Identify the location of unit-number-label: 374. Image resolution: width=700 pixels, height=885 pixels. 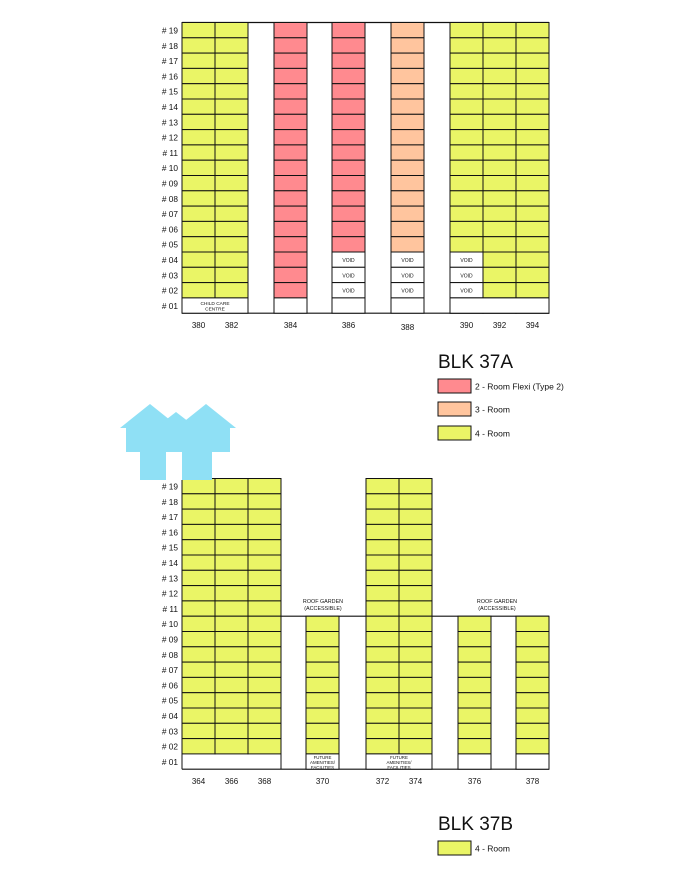
(416, 781).